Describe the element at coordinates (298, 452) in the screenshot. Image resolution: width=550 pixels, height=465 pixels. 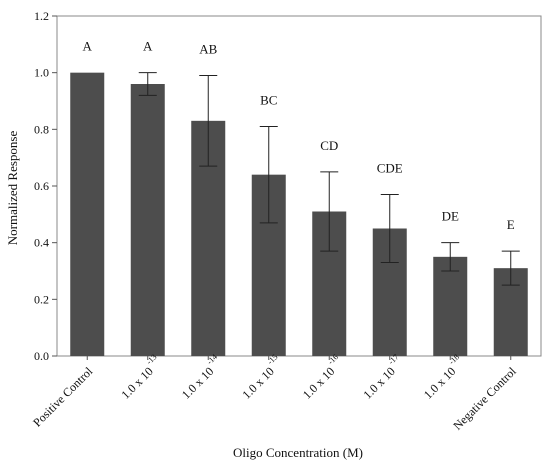
I see `x-axis-title: Oligo Concentration (M)` at that location.